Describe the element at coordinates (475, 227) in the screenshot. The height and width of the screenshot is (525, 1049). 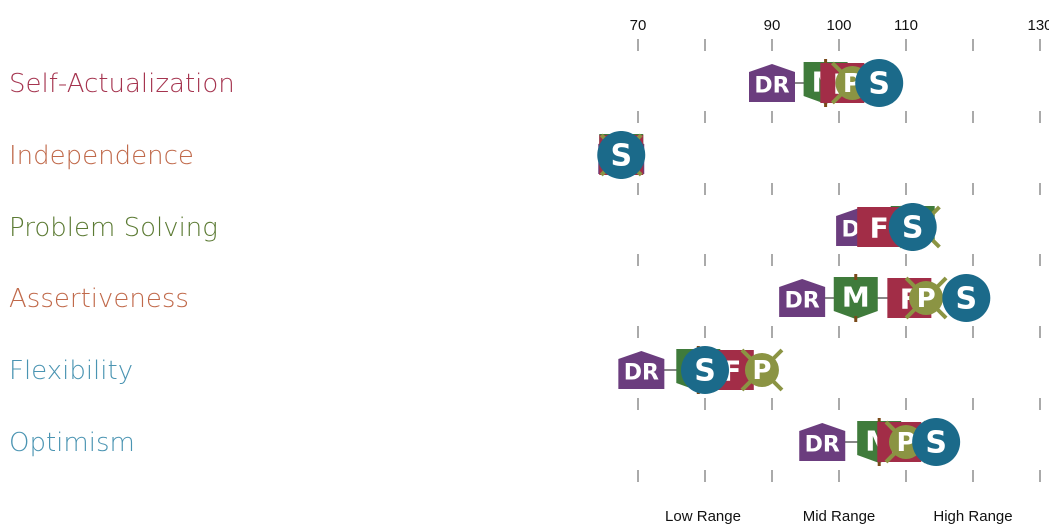
I see `row-problem-solving: Problem SolvingDRMFPS` at that location.